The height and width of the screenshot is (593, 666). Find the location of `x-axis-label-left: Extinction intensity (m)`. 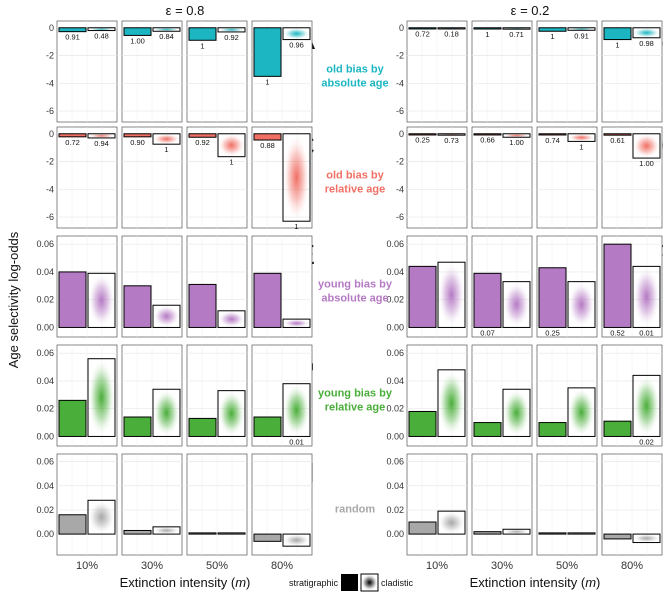

x-axis-label-left: Extinction intensity (m) is located at coordinates (185, 582).